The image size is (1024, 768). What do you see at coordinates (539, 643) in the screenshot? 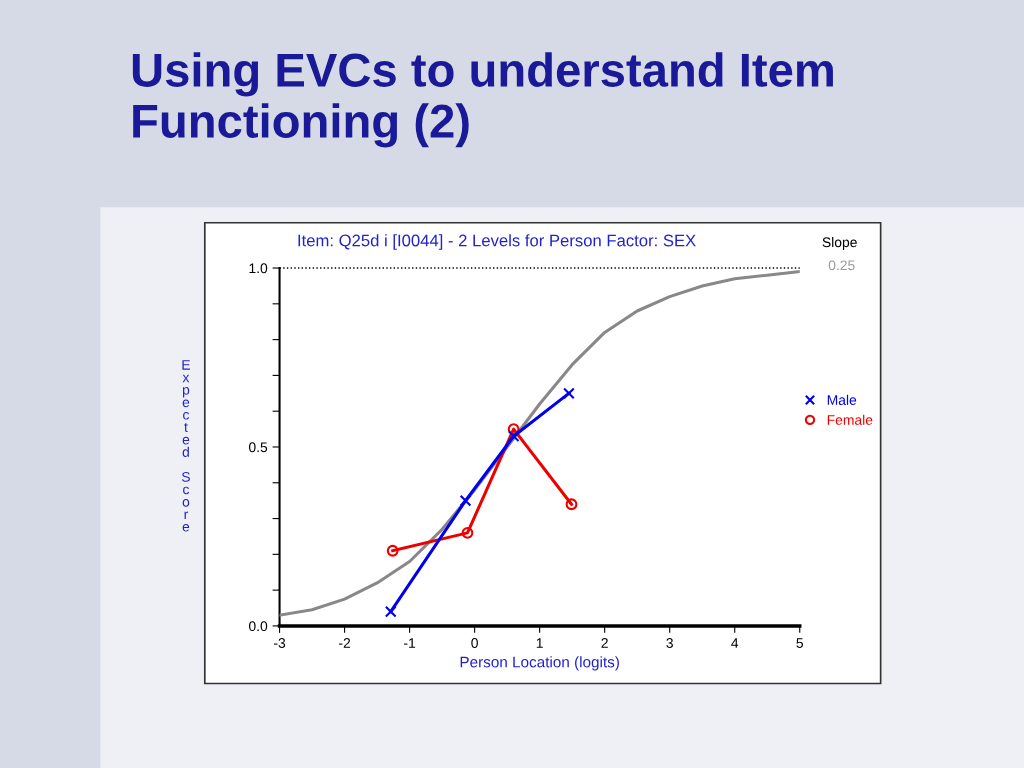
I see `x-tick-label: 1` at bounding box center [539, 643].